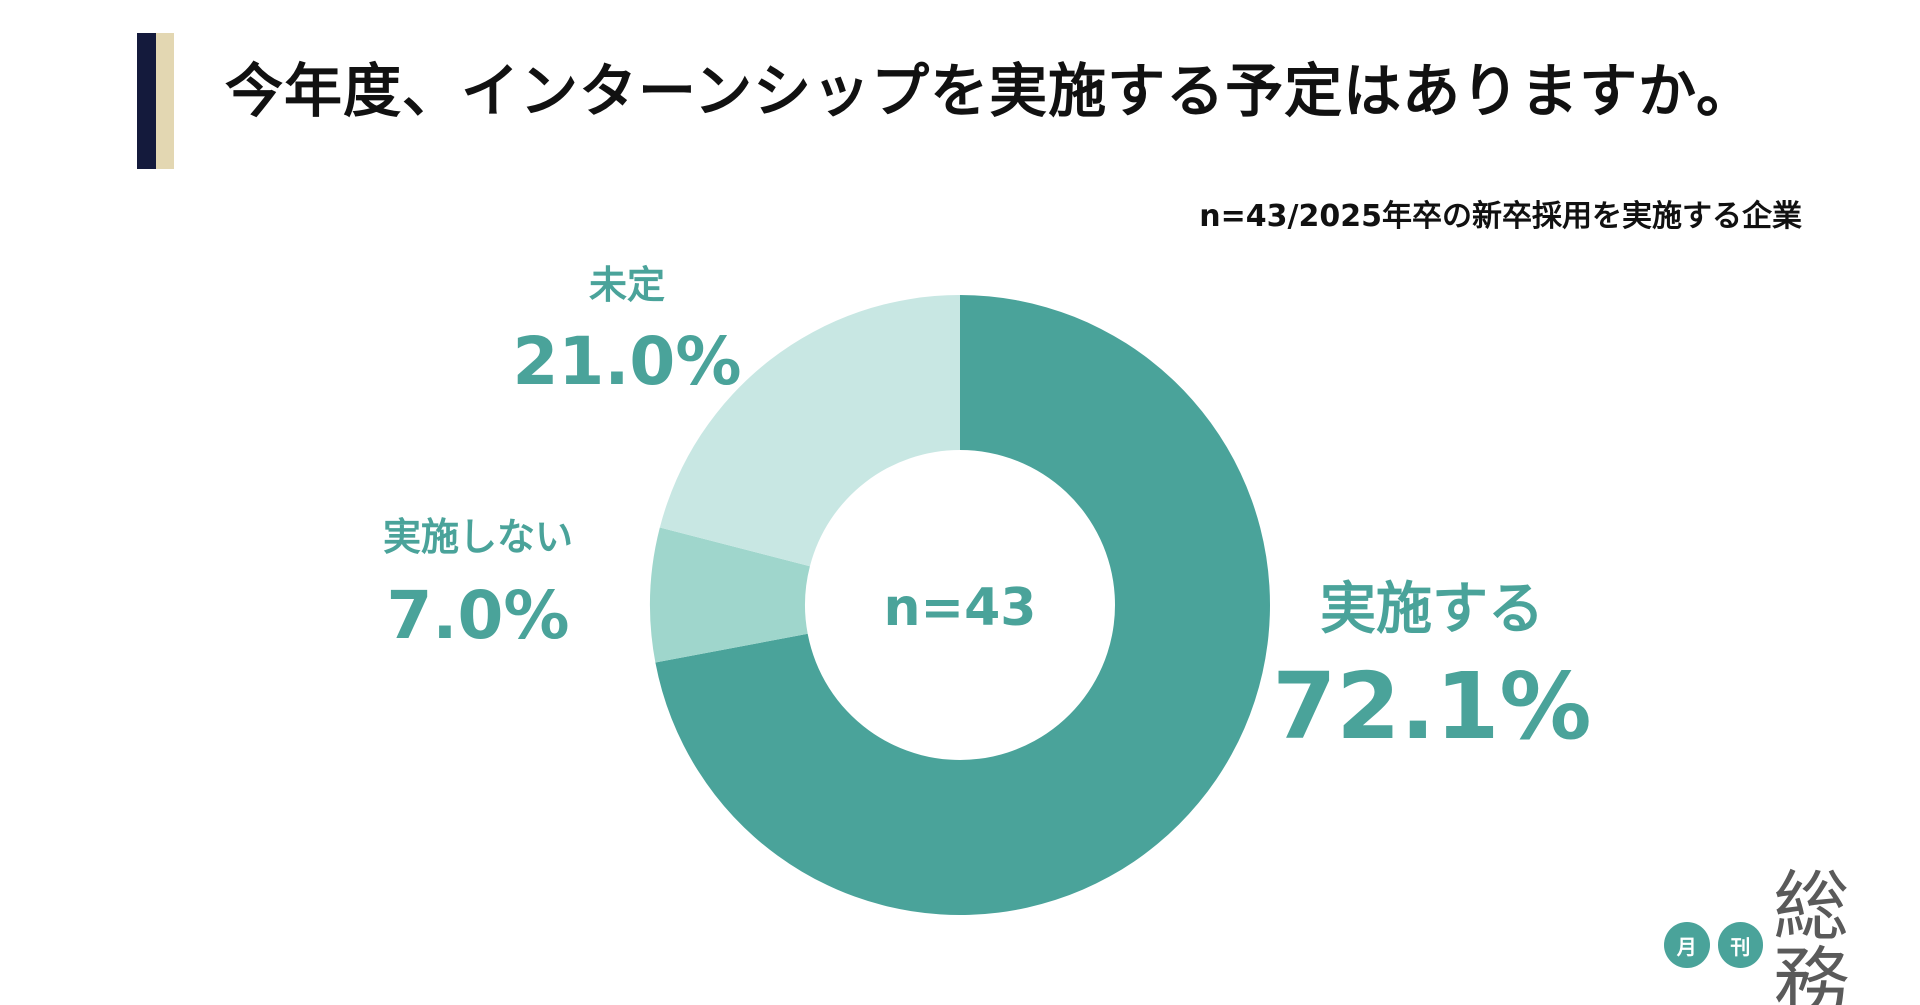  I want to click on slice-name-label-3: 未定, so click(627, 285).